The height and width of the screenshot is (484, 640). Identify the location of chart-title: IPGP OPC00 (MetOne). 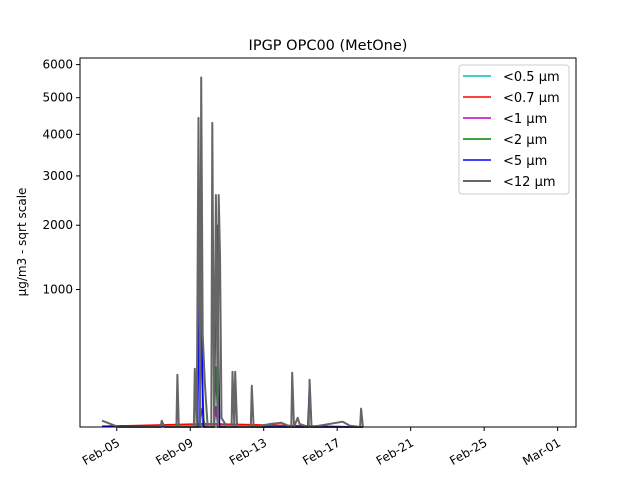
(328, 46).